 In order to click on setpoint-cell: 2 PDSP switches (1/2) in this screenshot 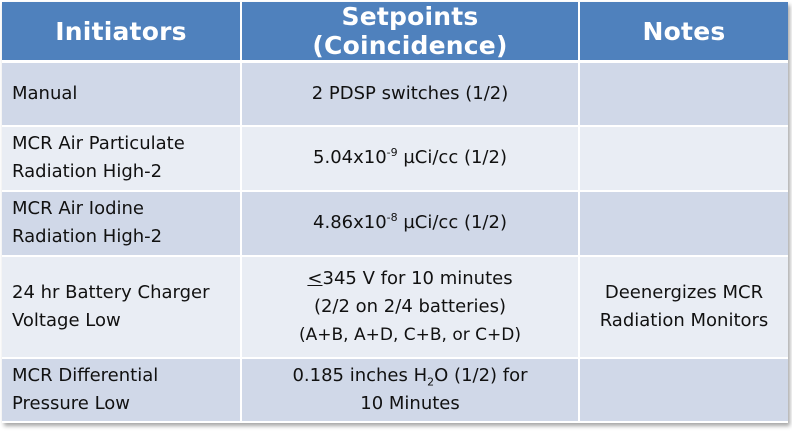, I will do `click(410, 94)`.